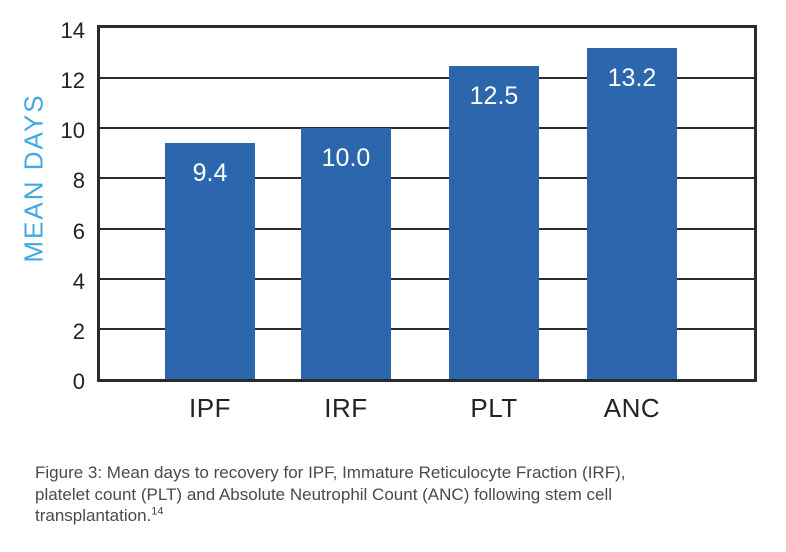 Image resolution: width=786 pixels, height=552 pixels. Describe the element at coordinates (494, 96) in the screenshot. I see `bar-value-label: 12.5` at that location.